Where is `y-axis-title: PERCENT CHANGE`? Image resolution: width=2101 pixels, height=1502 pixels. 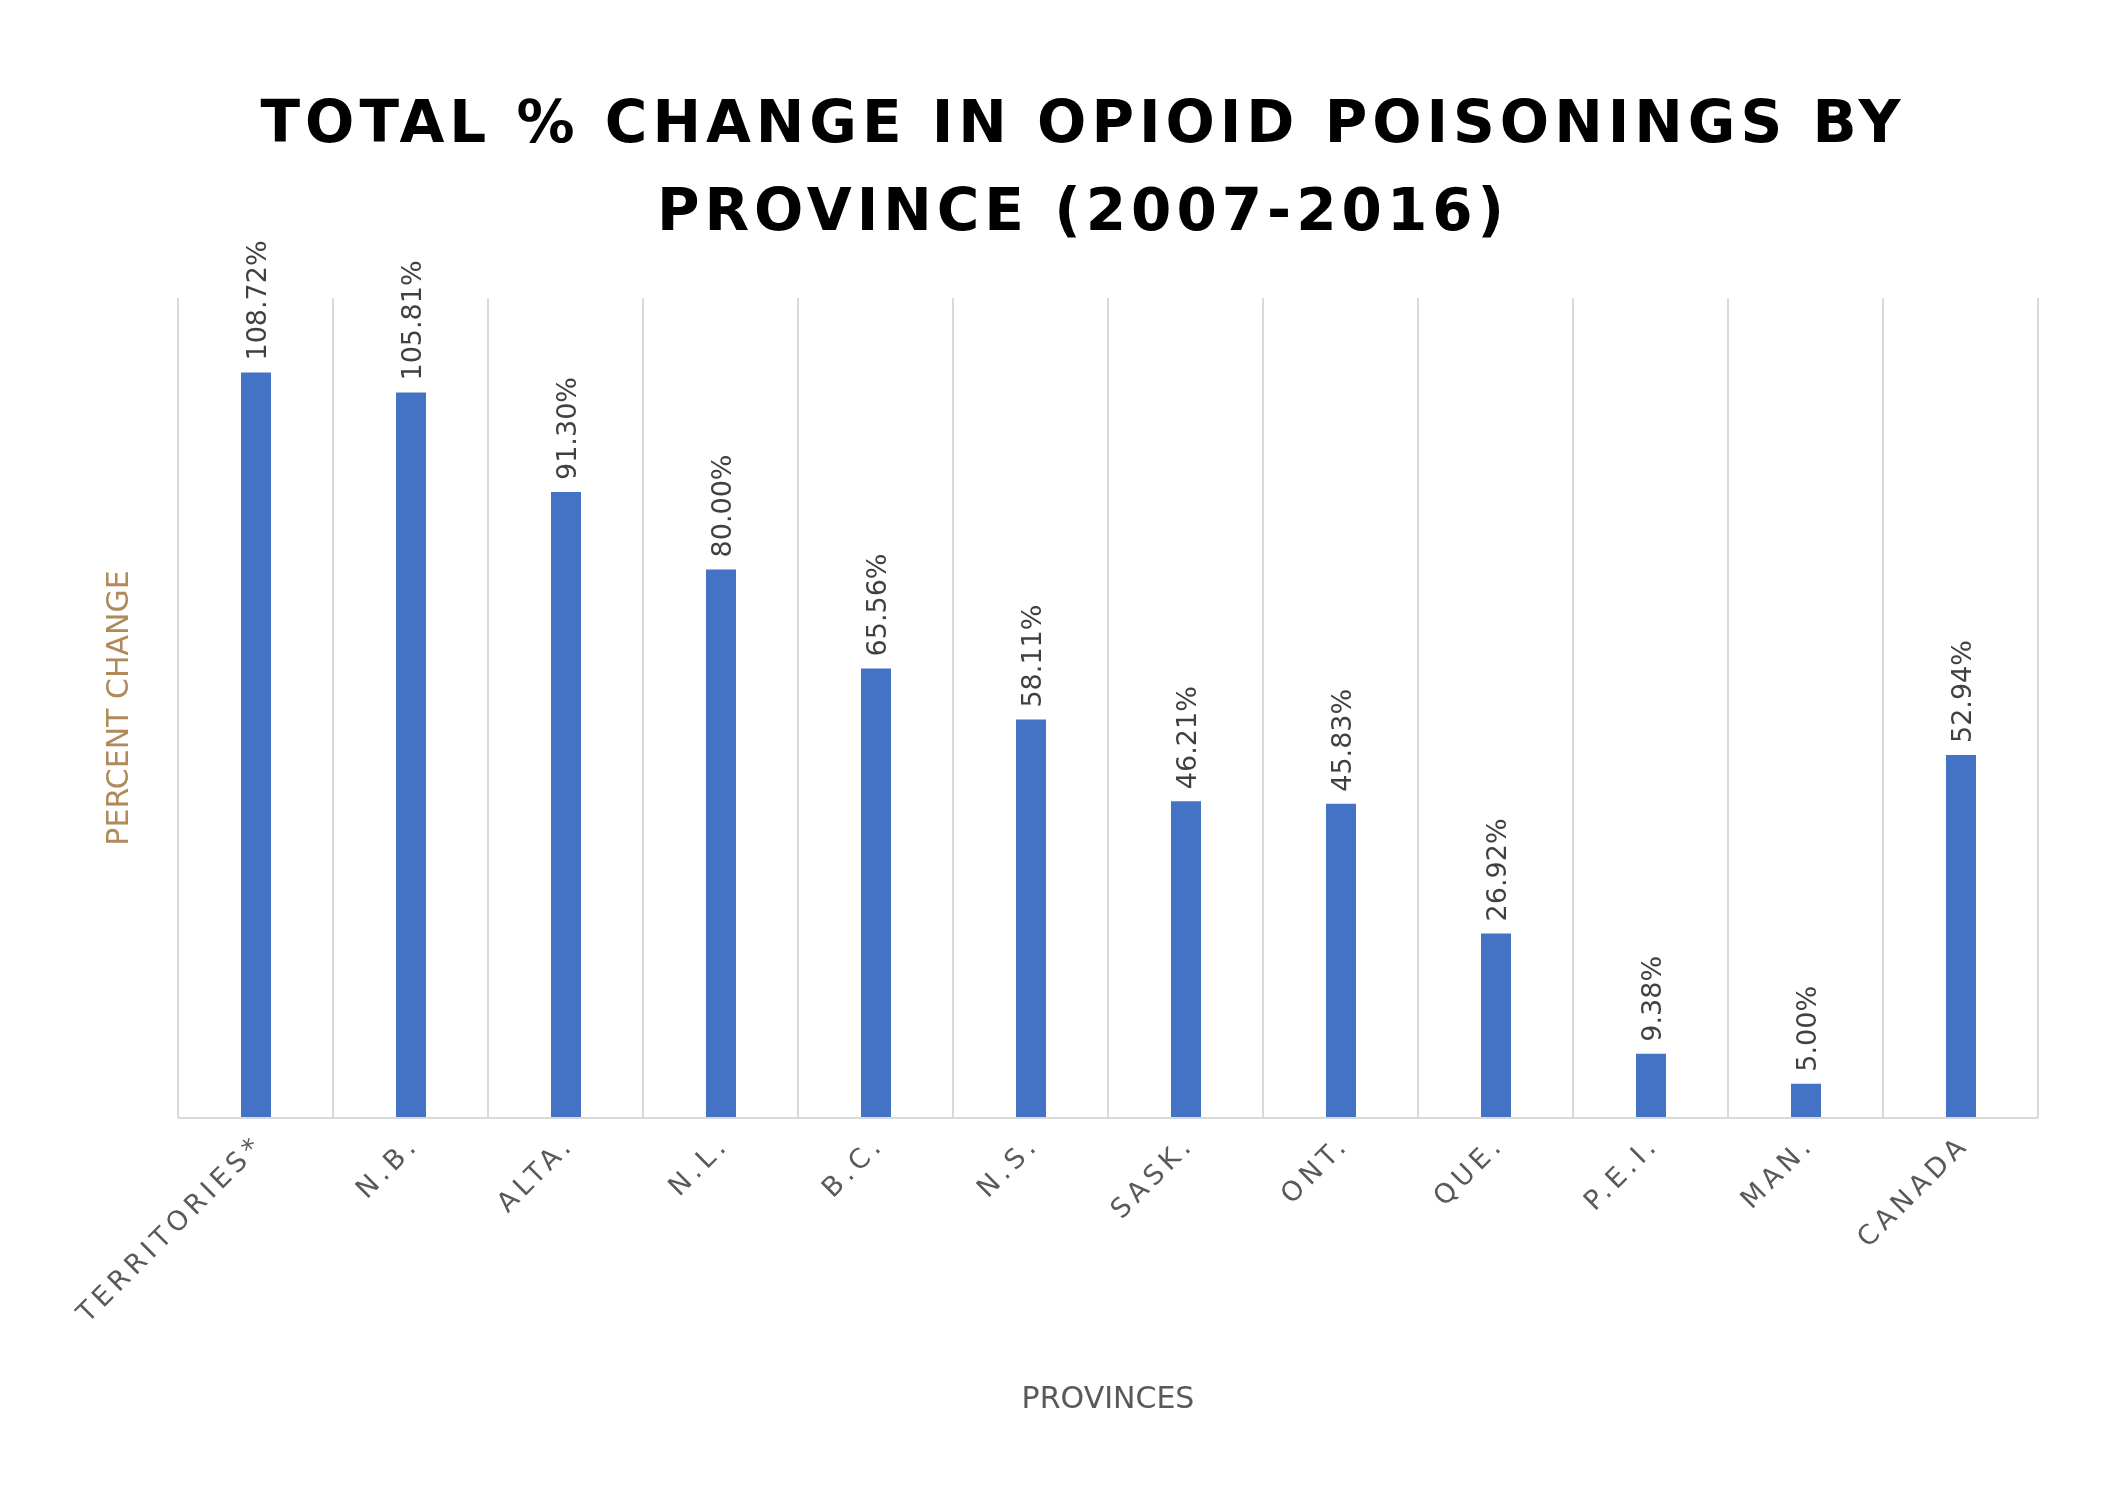 y-axis-title: PERCENT CHANGE is located at coordinates (117, 708).